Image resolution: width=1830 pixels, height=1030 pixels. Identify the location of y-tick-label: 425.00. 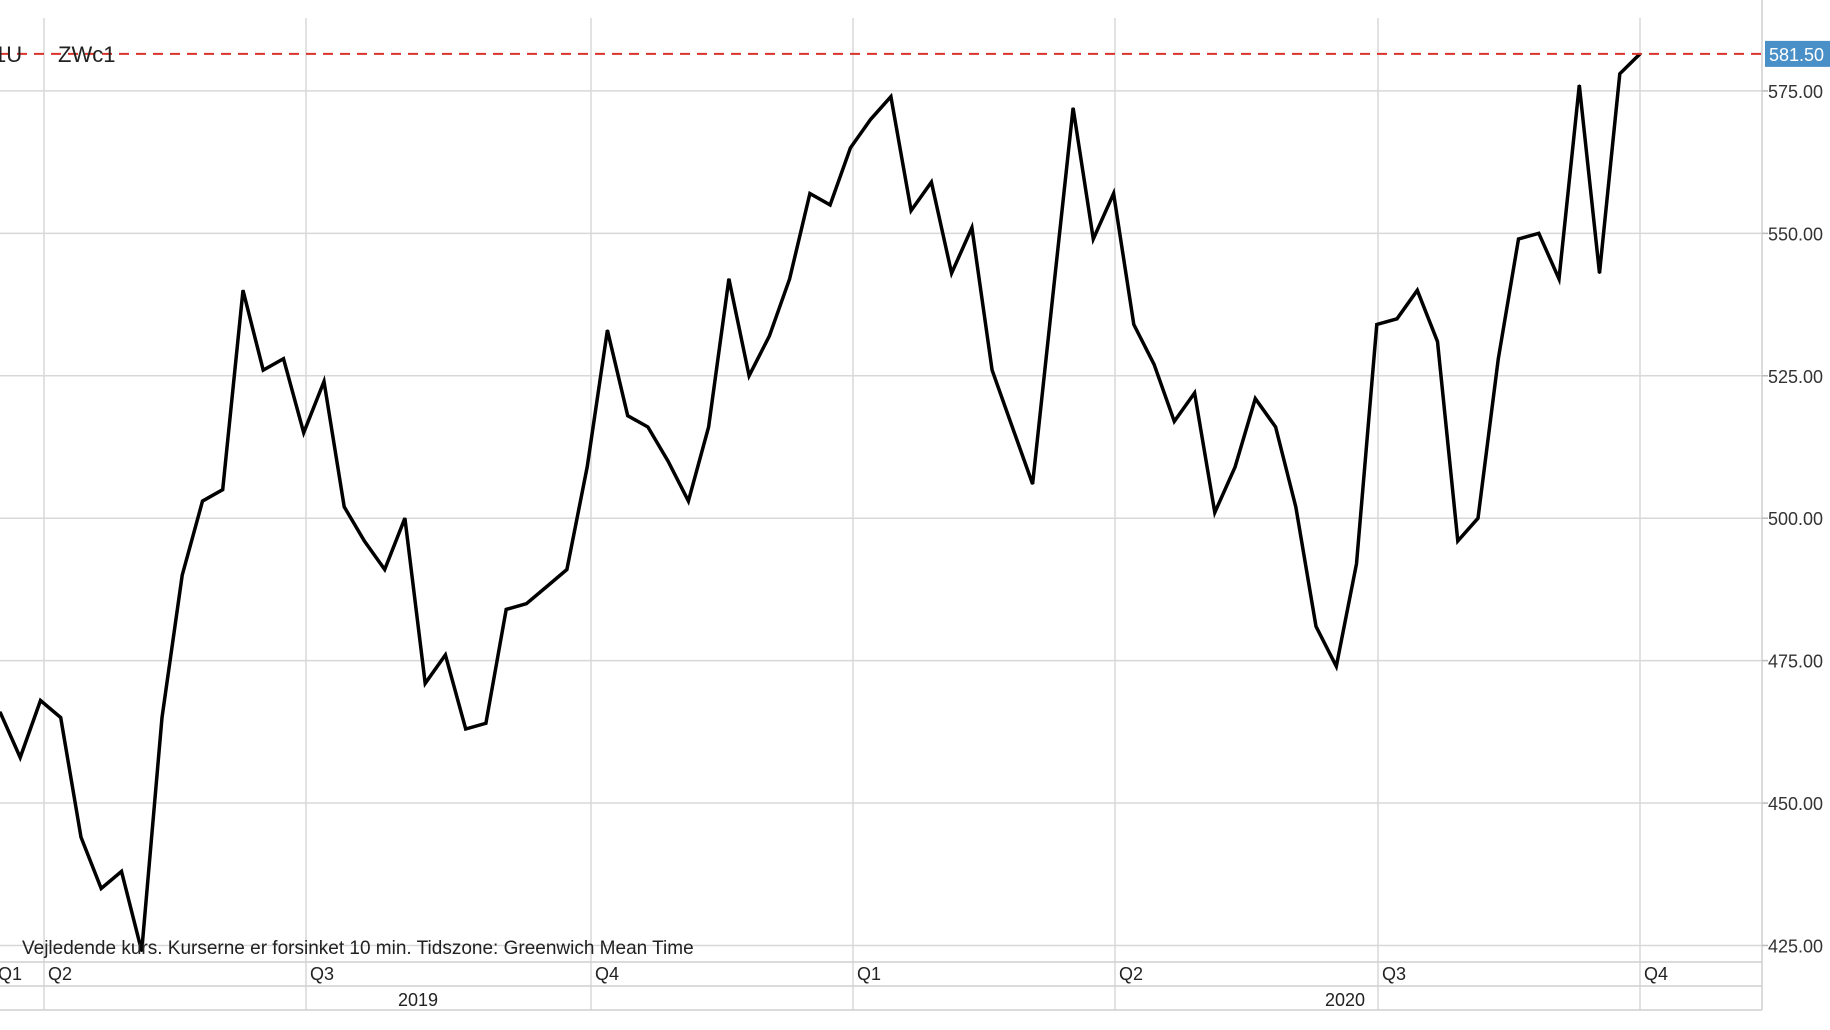
(1795, 946).